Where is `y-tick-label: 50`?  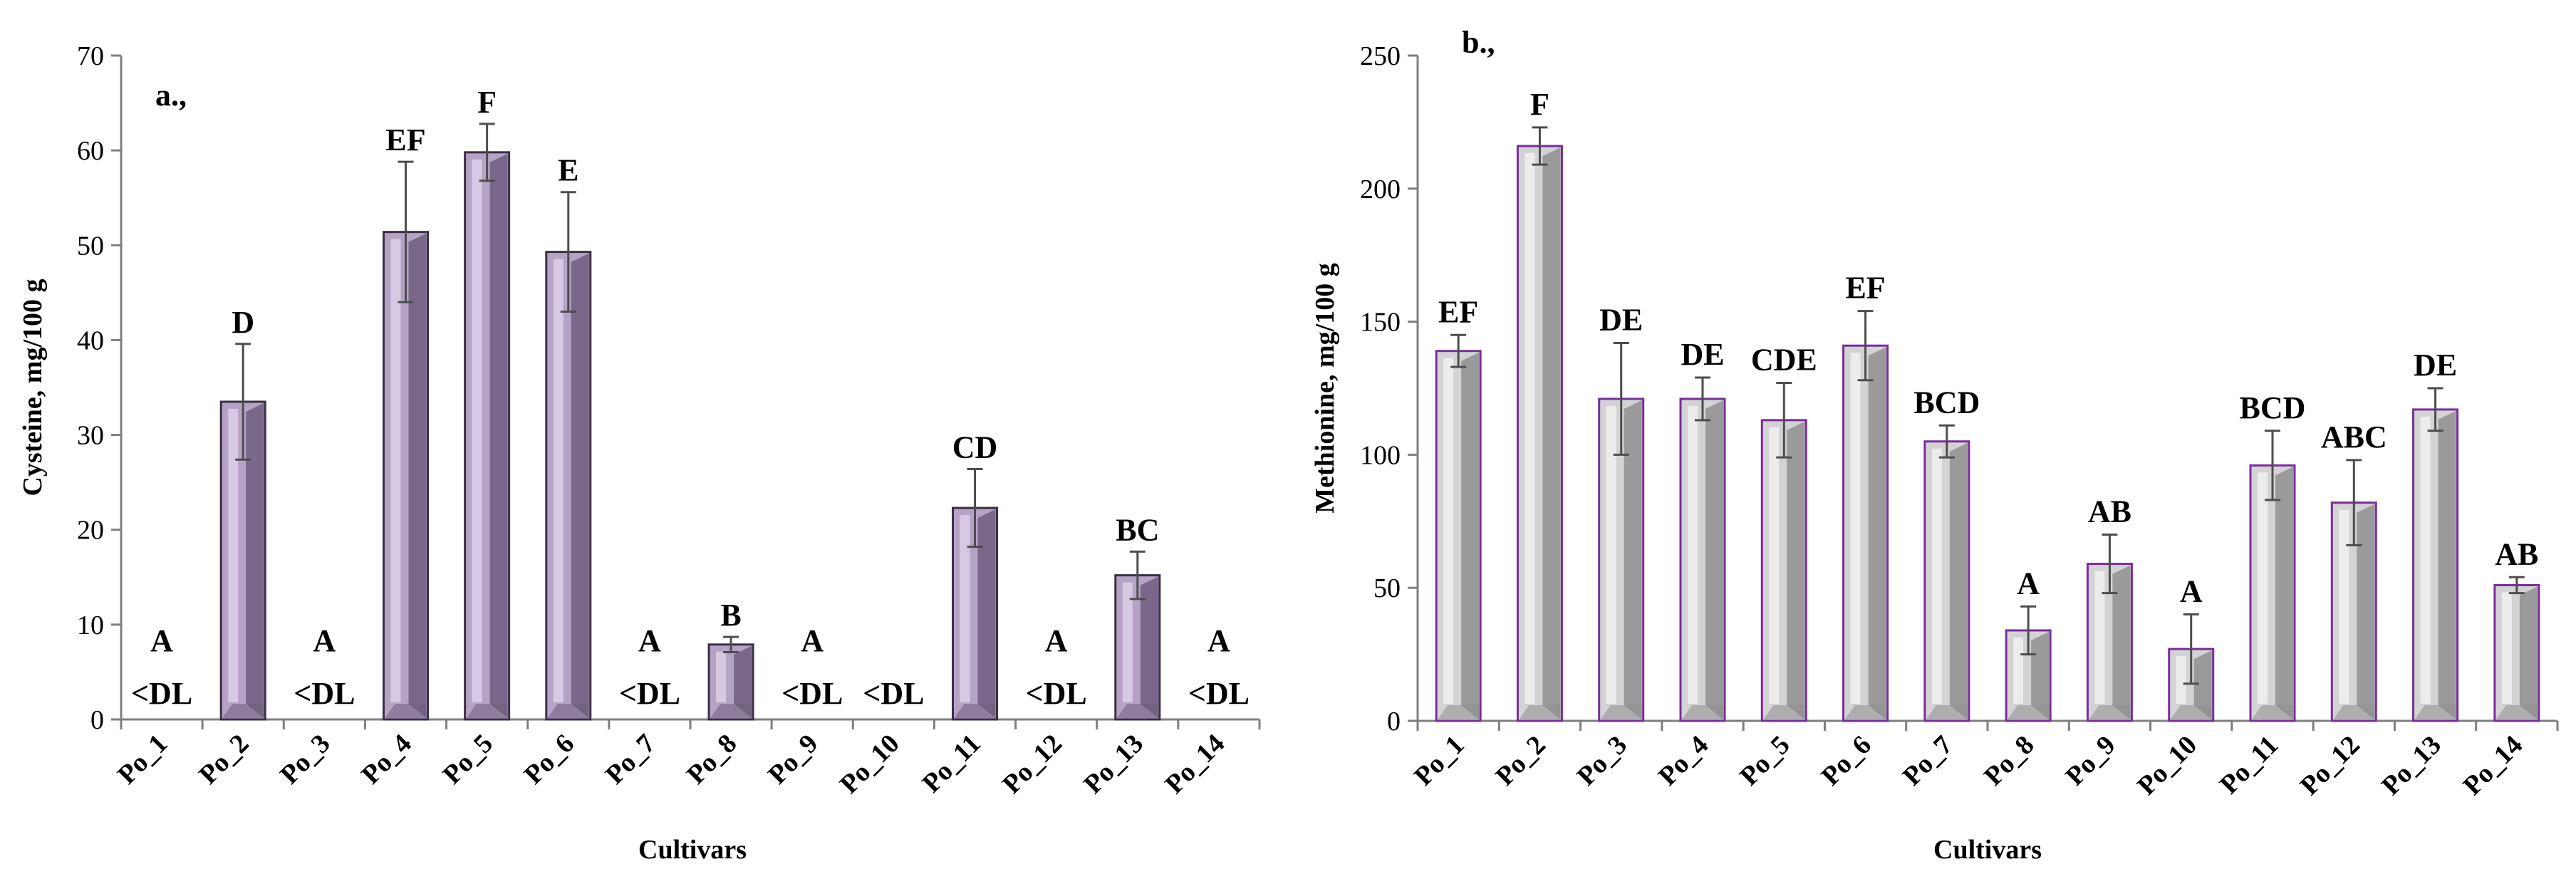
y-tick-label: 50 is located at coordinates (90, 246).